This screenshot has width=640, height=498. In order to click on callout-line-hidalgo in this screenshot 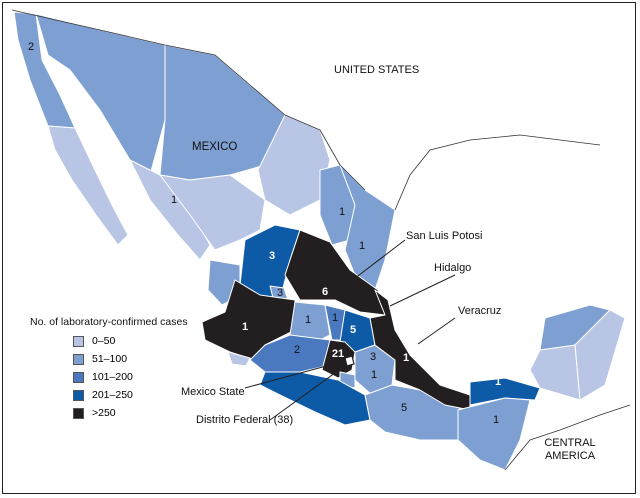, I will do `click(422, 290)`.